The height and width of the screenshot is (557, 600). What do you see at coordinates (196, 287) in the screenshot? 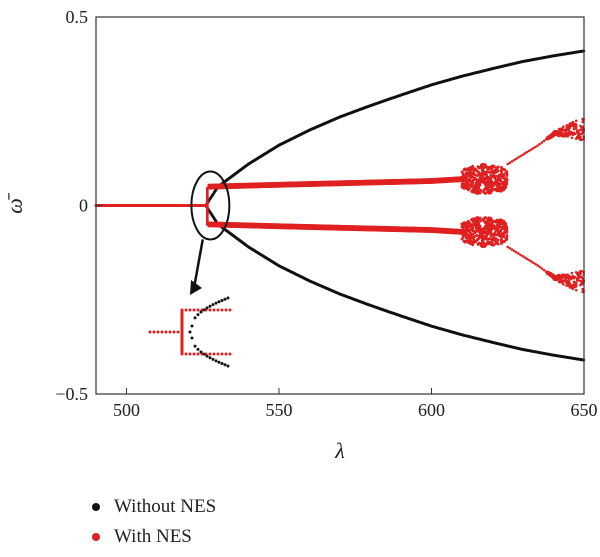
I see `zoom-arrow-head` at bounding box center [196, 287].